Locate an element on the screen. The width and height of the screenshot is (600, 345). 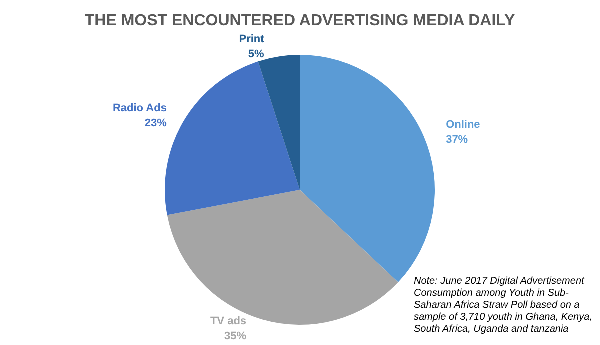
data-label: 5% is located at coordinates (256, 54).